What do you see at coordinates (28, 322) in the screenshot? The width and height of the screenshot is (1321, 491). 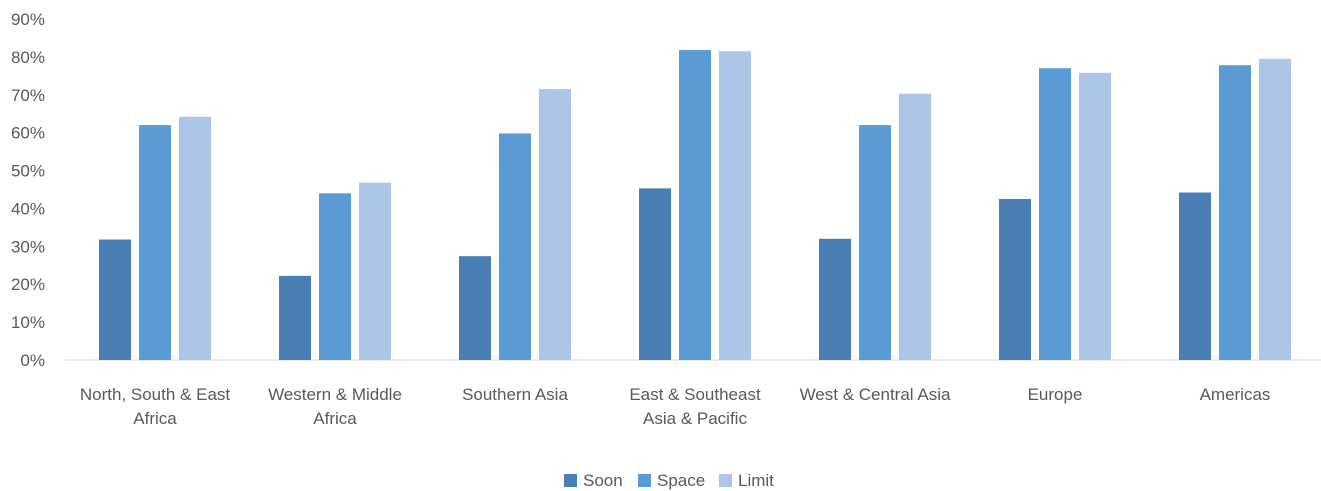 I see `y-tick-label: 10%` at bounding box center [28, 322].